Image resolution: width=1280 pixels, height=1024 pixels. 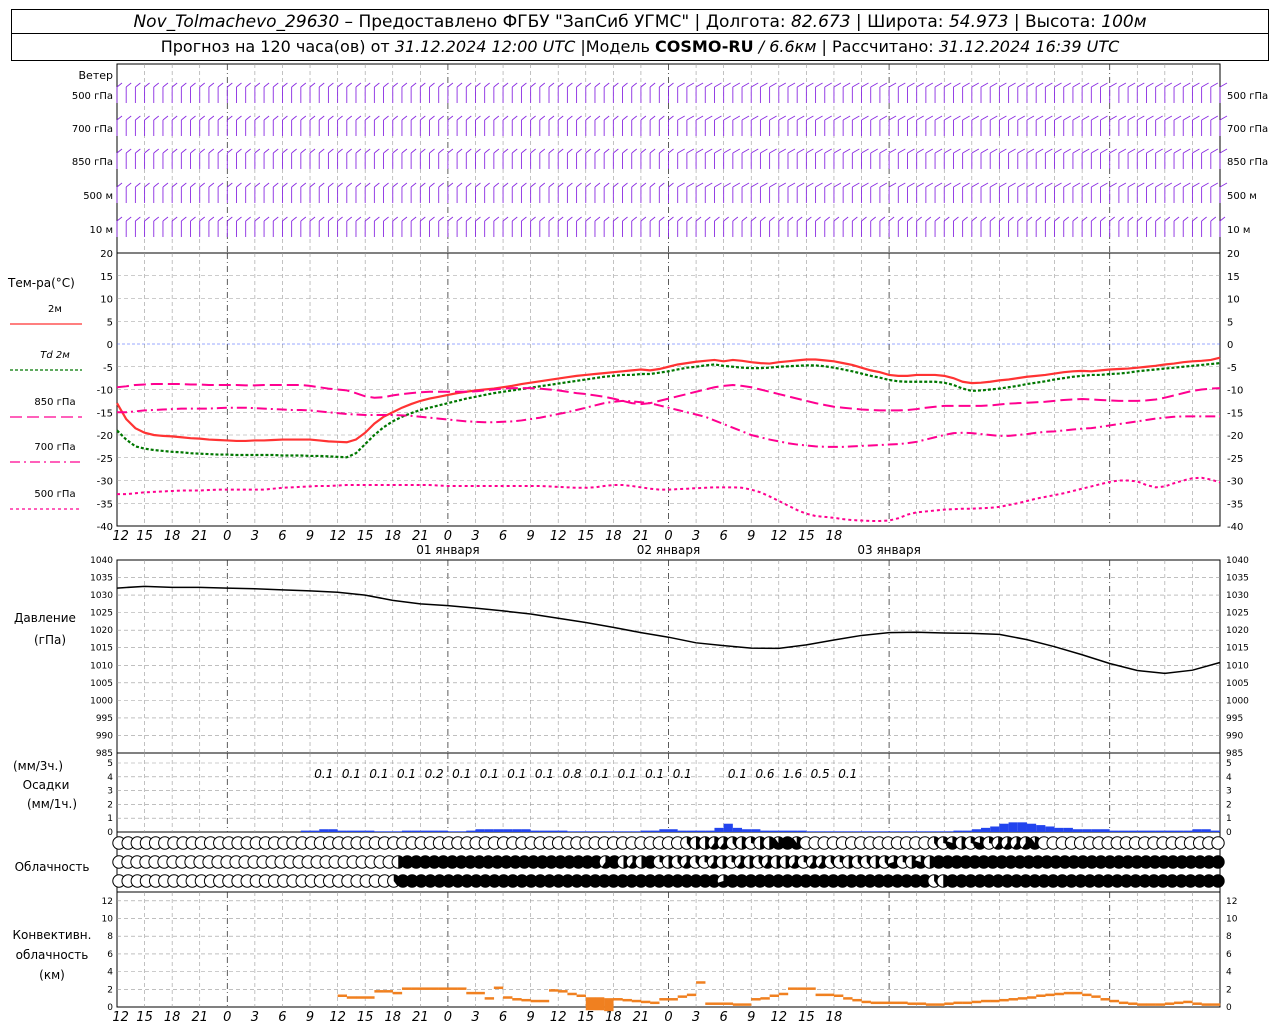 I want to click on time-tick-label: 3, so click(x=475, y=536).